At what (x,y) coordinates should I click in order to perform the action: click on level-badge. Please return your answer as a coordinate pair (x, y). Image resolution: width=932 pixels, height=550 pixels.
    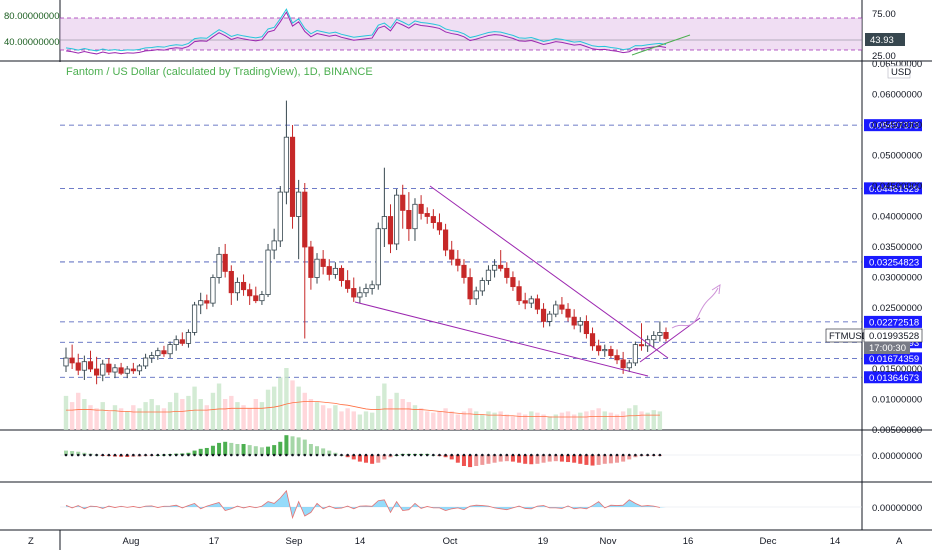
    Looking at the image, I should click on (893, 358).